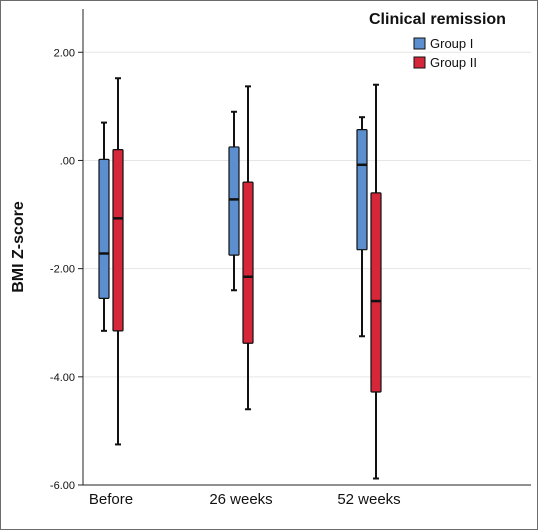 This screenshot has height=531, width=538. What do you see at coordinates (445, 53) in the screenshot?
I see `legend-items: Group I Group II` at bounding box center [445, 53].